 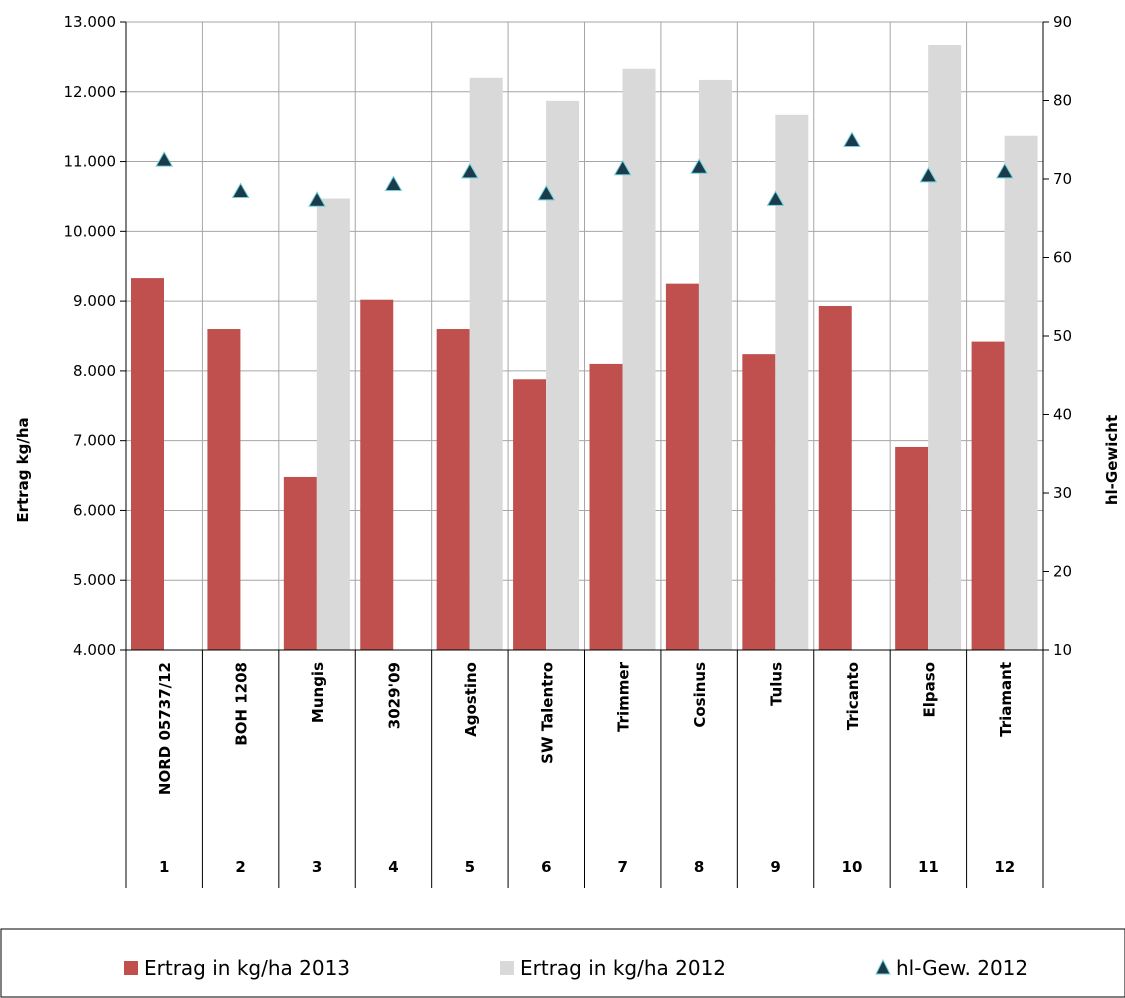 What do you see at coordinates (164, 867) in the screenshot?
I see `category-number: 1` at bounding box center [164, 867].